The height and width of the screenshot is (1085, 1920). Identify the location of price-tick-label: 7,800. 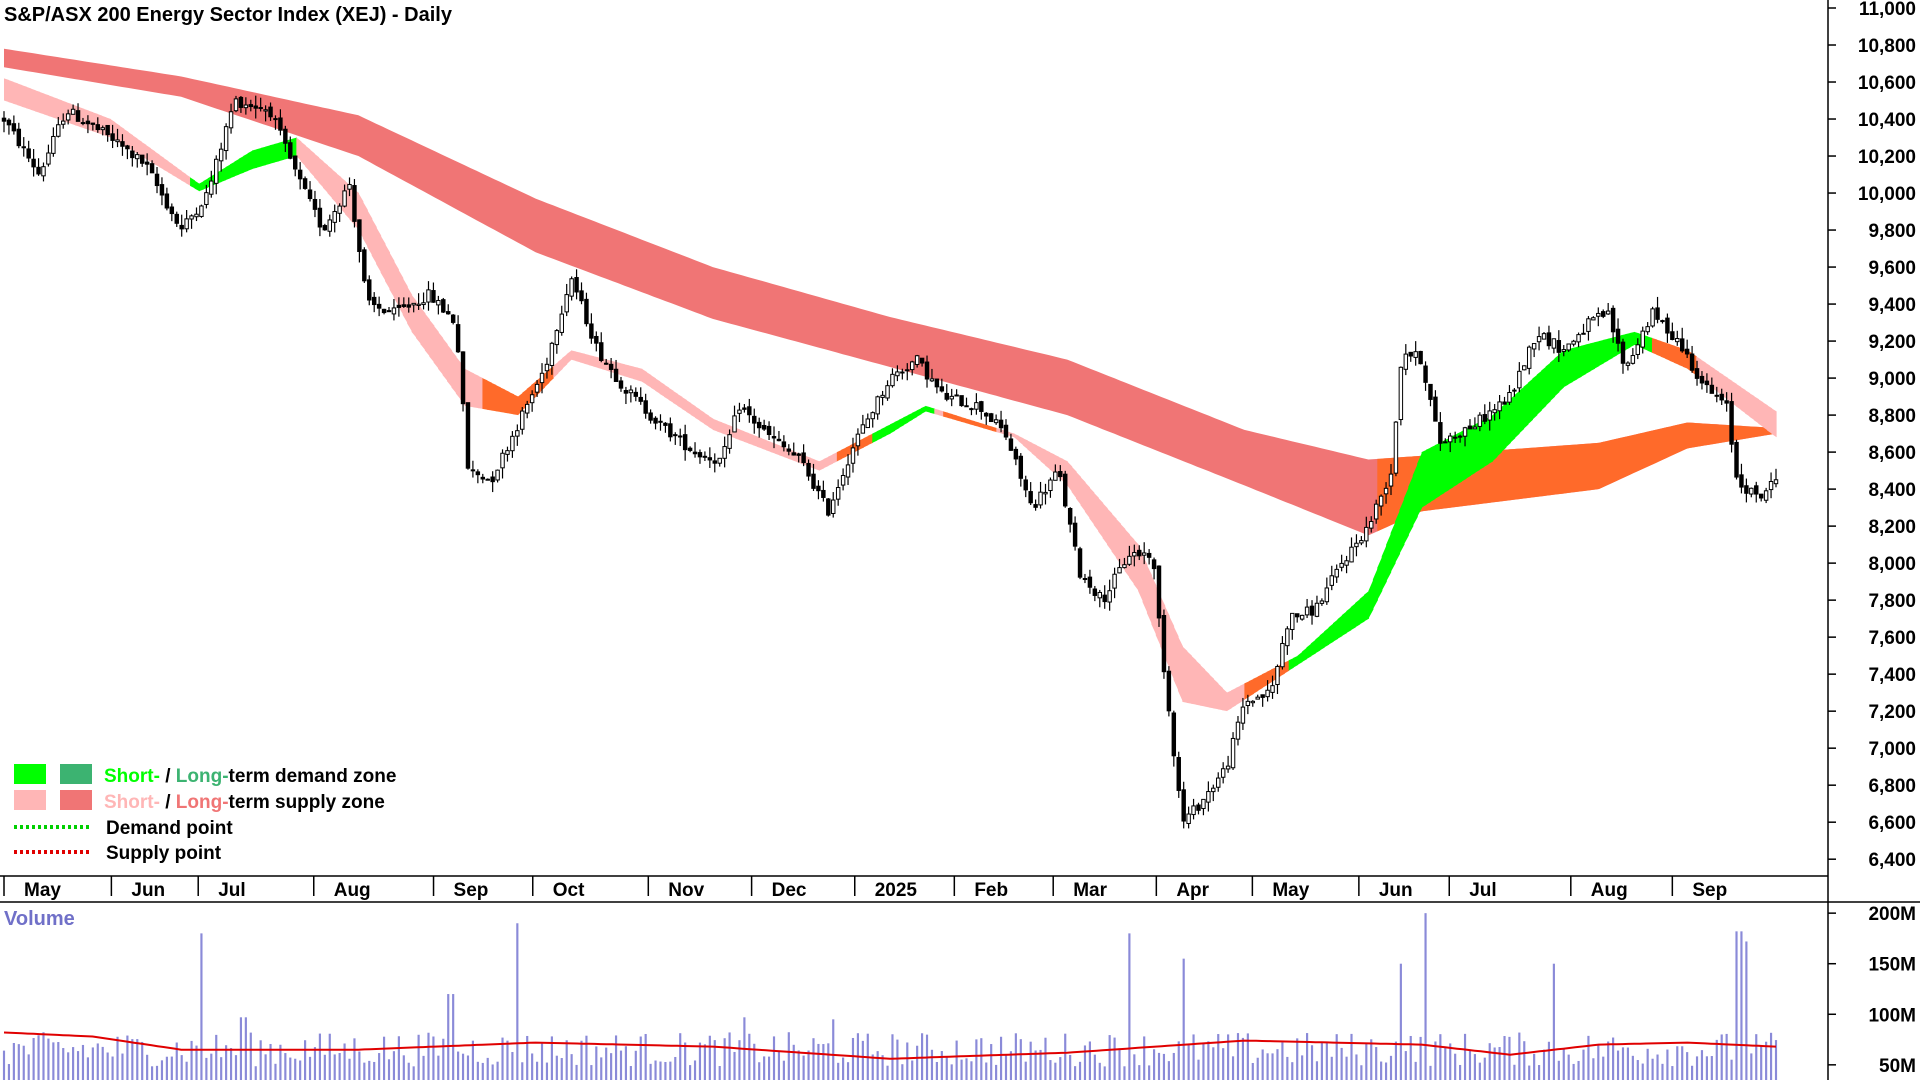
(1892, 601).